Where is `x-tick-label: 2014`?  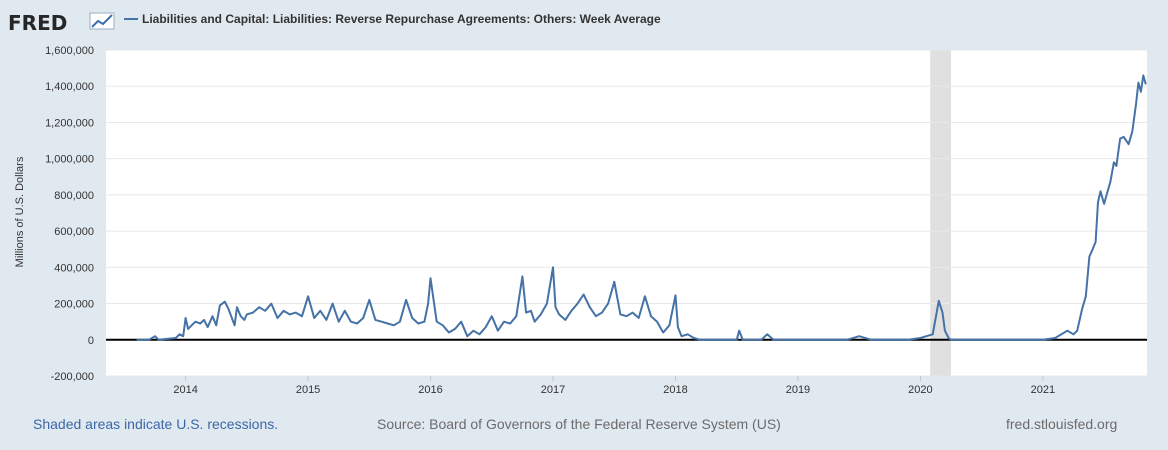 x-tick-label: 2014 is located at coordinates (185, 390).